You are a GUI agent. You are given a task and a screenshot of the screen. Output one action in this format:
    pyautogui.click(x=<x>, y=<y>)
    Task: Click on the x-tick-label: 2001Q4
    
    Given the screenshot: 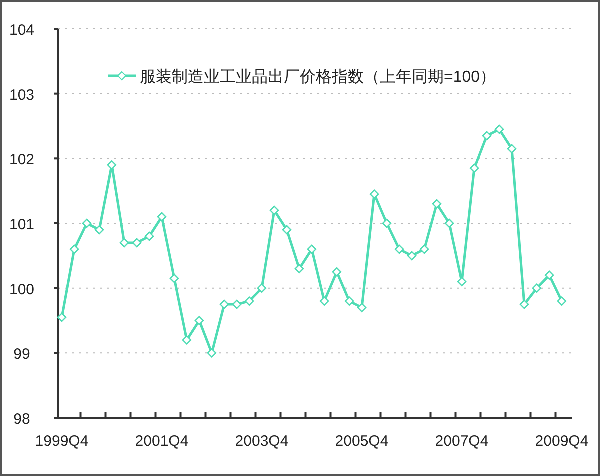 What is the action you would take?
    pyautogui.click(x=162, y=441)
    